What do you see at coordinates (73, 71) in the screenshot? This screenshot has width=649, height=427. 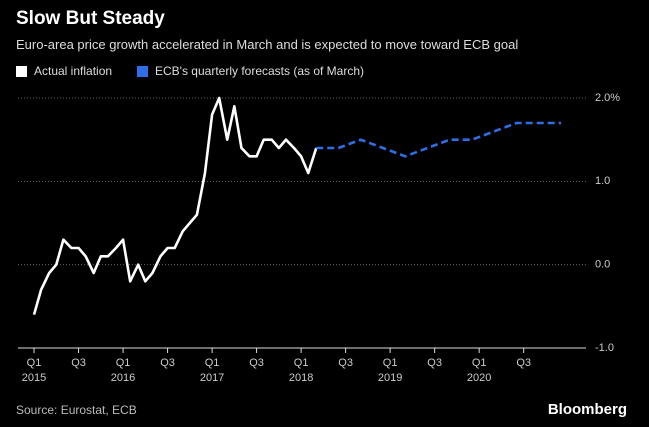 I see `legend-label: Actual inflation` at bounding box center [73, 71].